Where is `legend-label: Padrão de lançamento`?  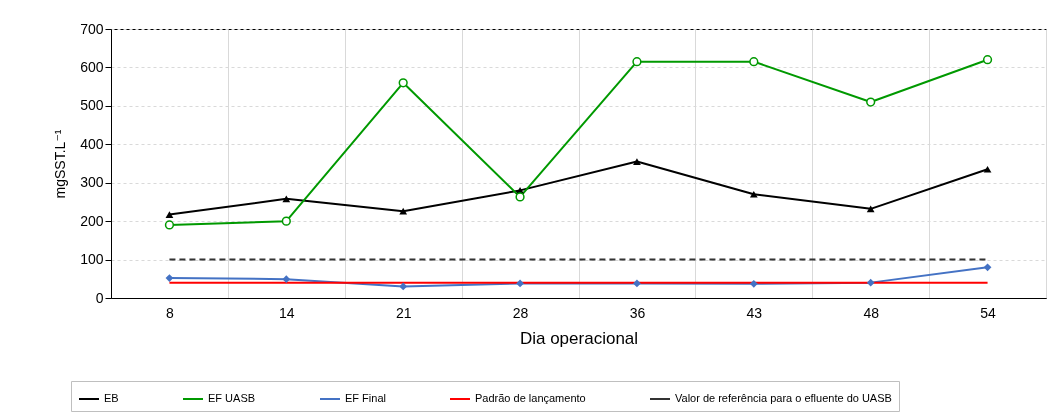
legend-label: Padrão de lançamento is located at coordinates (530, 398).